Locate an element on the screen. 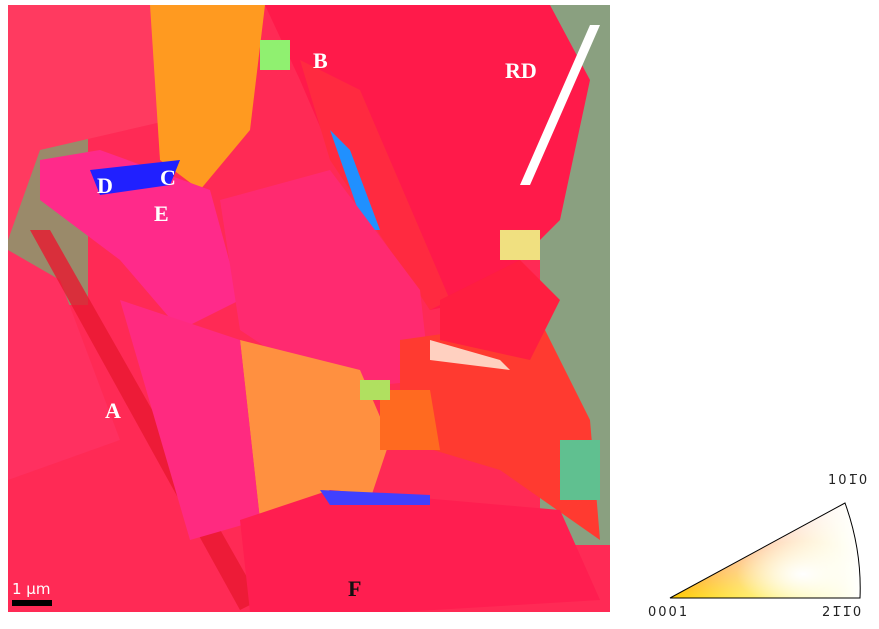 This screenshot has width=879, height=629. legend-label: 0001 is located at coordinates (668, 612).